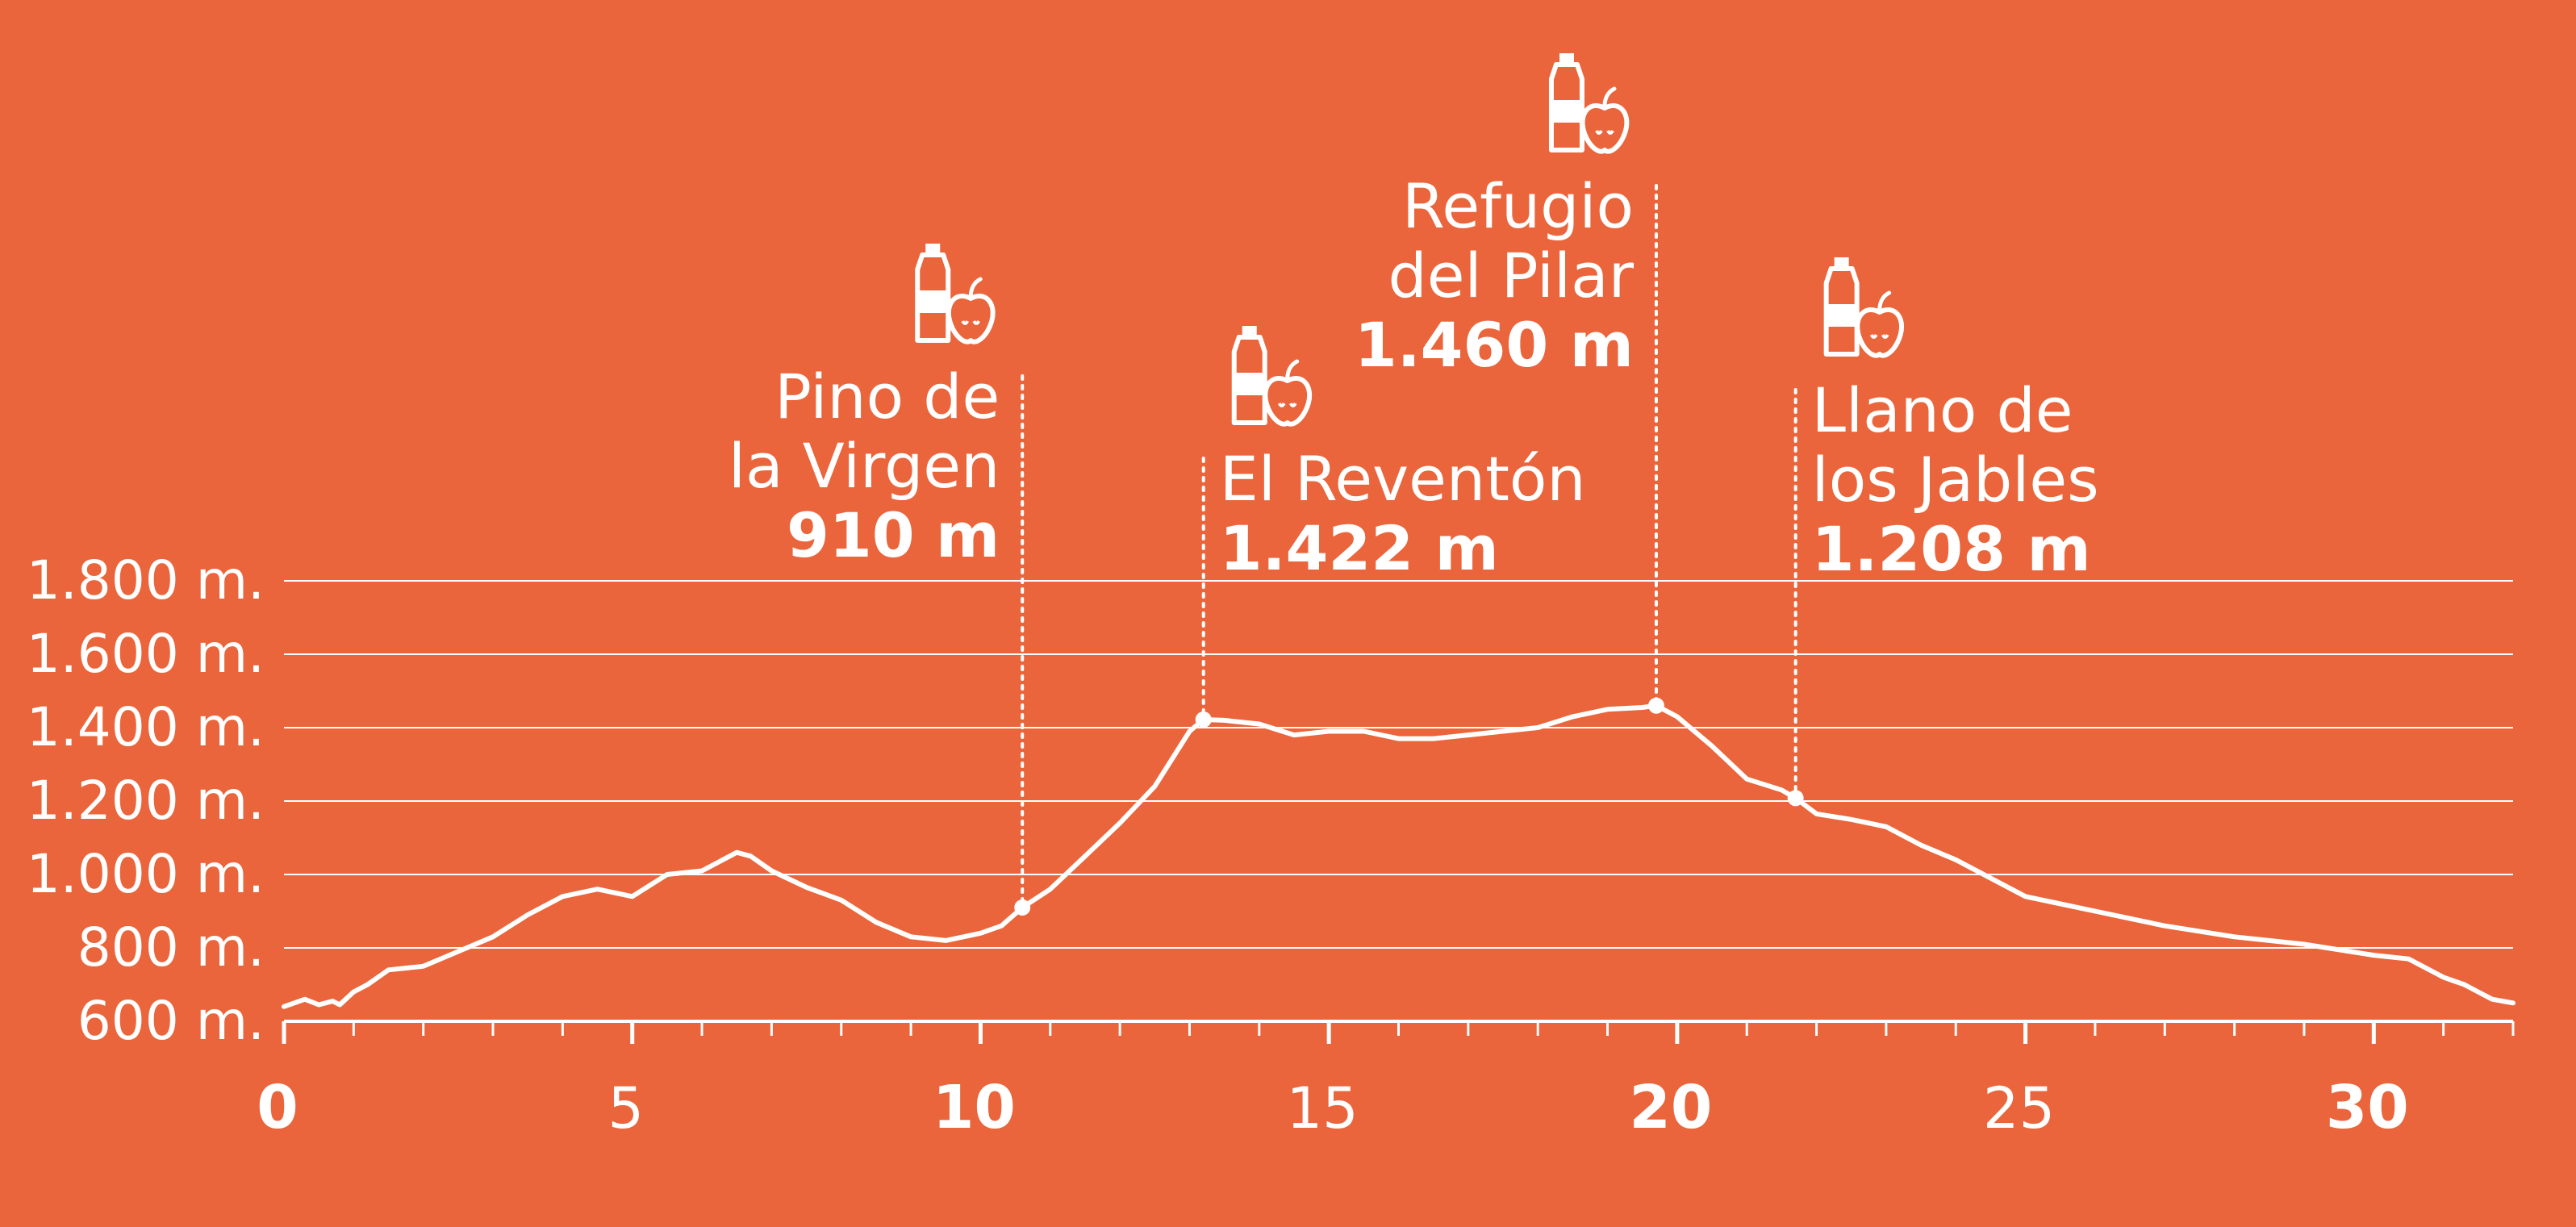 This screenshot has width=2576, height=1227. What do you see at coordinates (1670, 1107) in the screenshot?
I see `x-tick-label: 20` at bounding box center [1670, 1107].